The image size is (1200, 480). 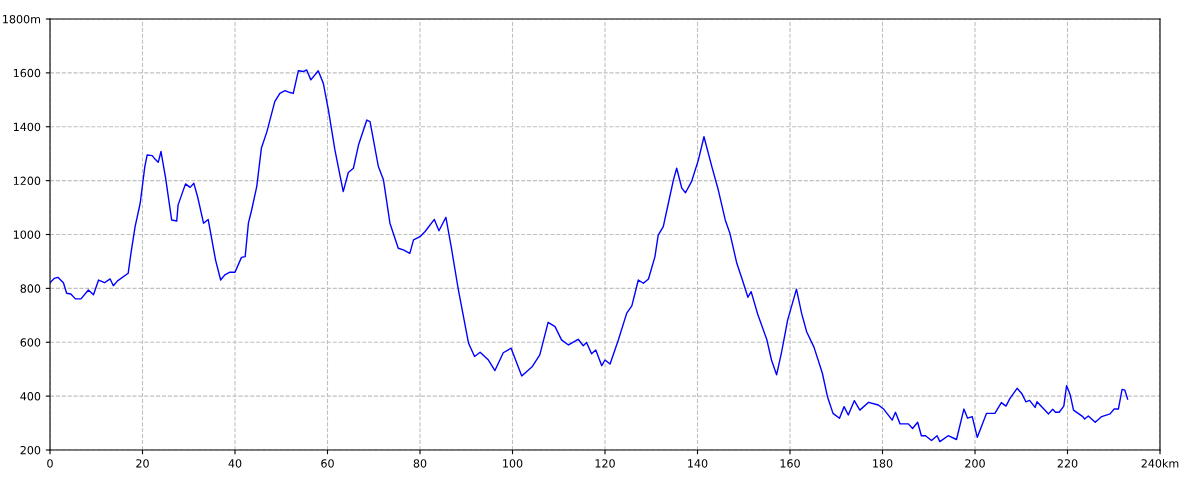 What do you see at coordinates (975, 463) in the screenshot?
I see `x-tick-label: 200` at bounding box center [975, 463].